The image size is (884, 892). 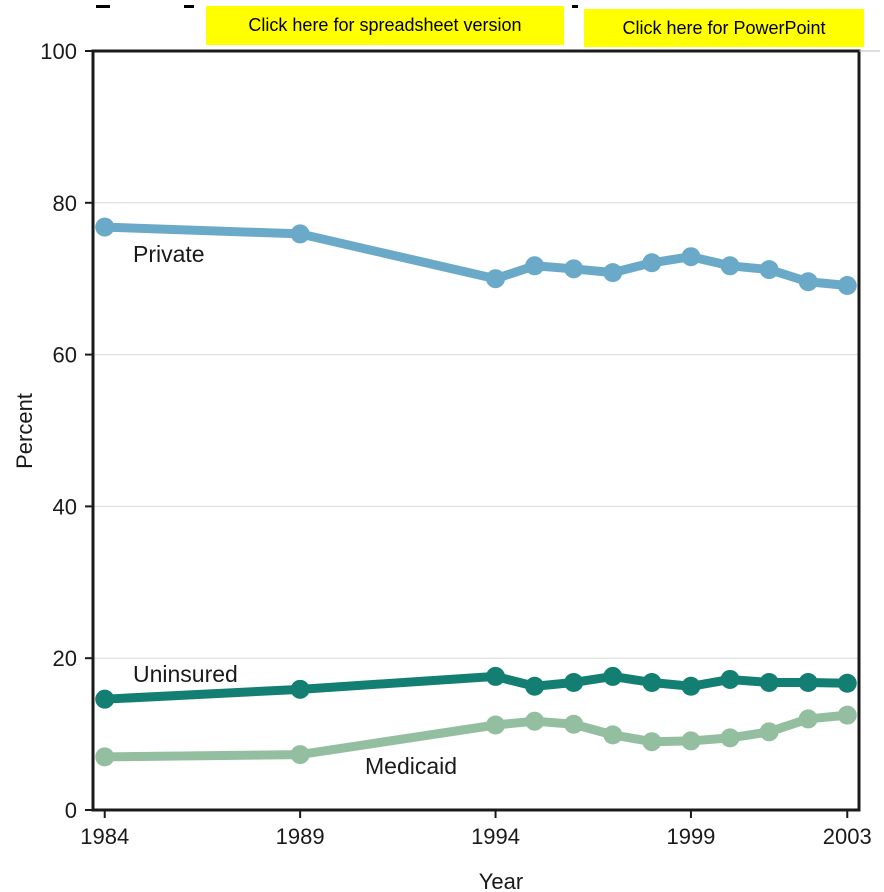 I want to click on x-tick-label: 1994, so click(x=495, y=836).